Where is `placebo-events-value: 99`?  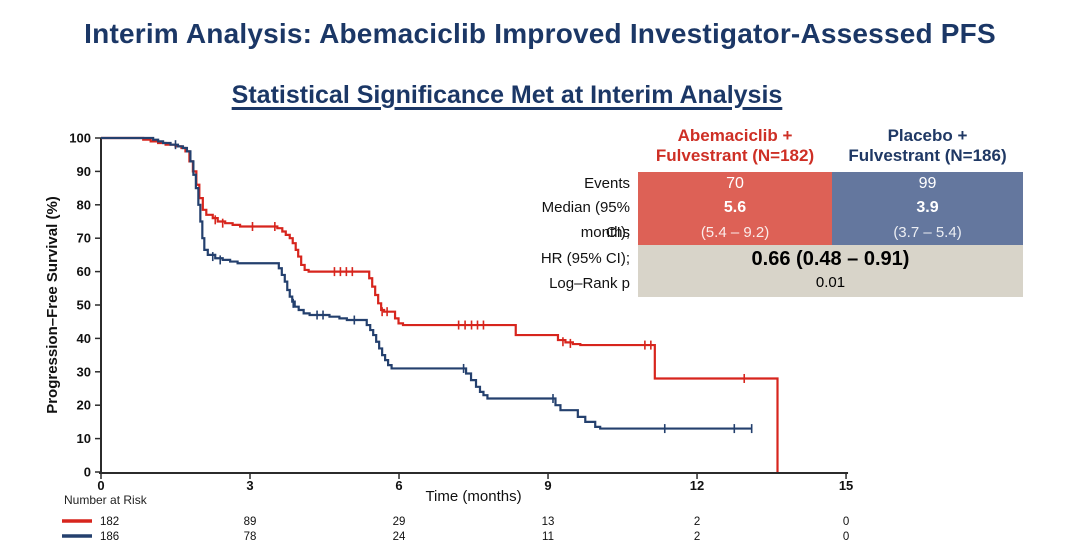
placebo-events-value: 99 is located at coordinates (927, 183).